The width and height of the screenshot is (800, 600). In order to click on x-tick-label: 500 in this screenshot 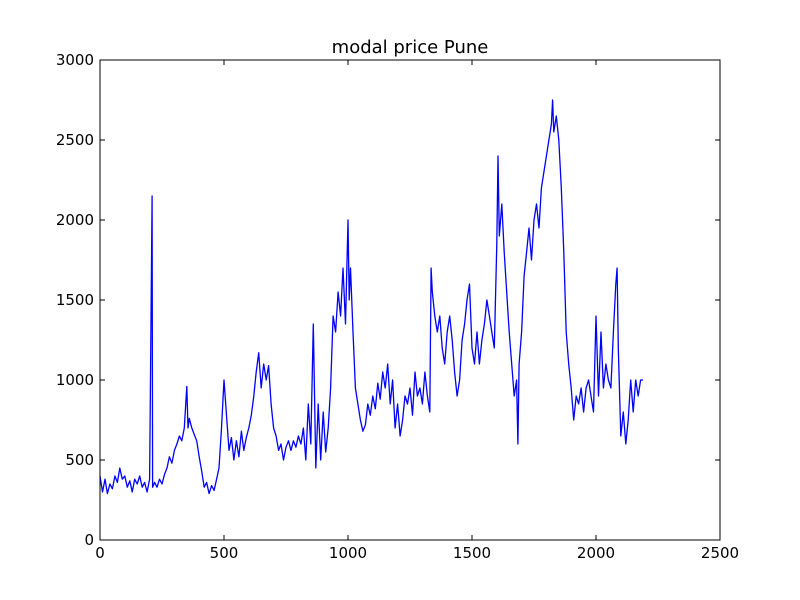, I will do `click(224, 553)`.